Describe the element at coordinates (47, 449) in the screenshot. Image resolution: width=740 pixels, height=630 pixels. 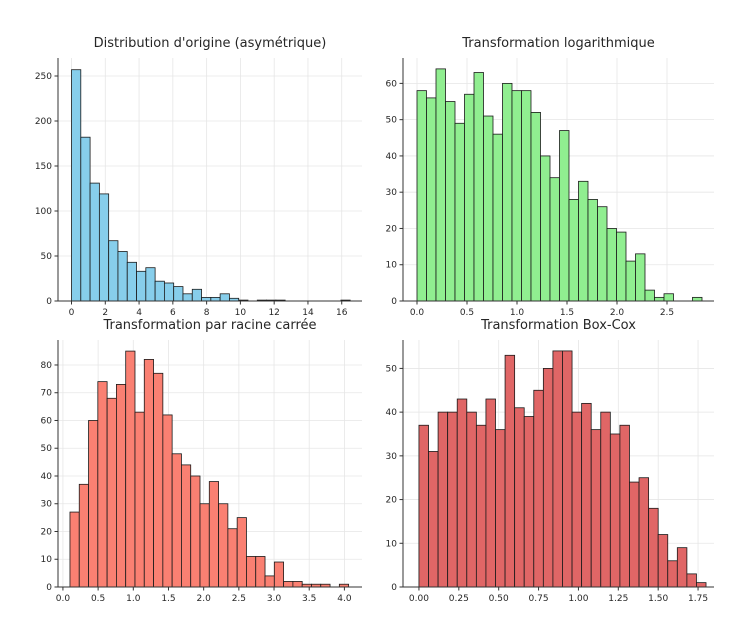
I see `sqrt-ytick-label-5: 50` at that location.